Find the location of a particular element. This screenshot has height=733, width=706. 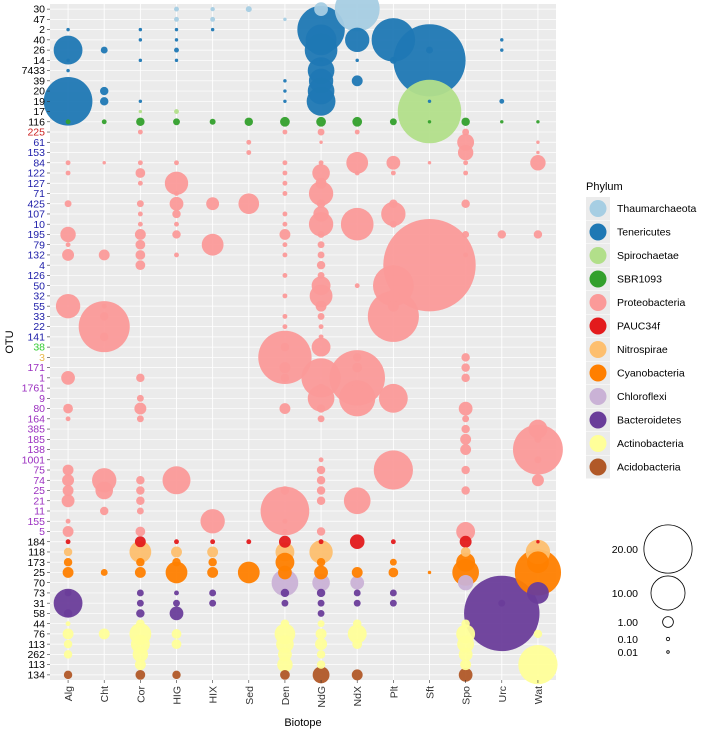

y-tick-label: 20 is located at coordinates (39, 92).